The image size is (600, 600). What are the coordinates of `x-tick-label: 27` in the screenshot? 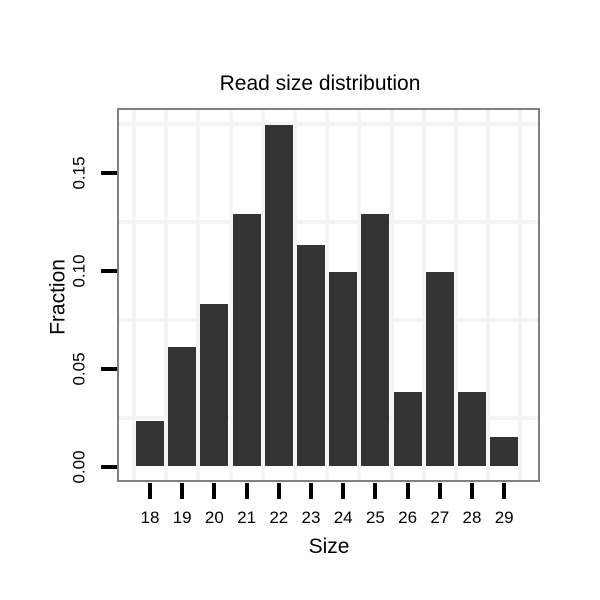 It's located at (440, 517).